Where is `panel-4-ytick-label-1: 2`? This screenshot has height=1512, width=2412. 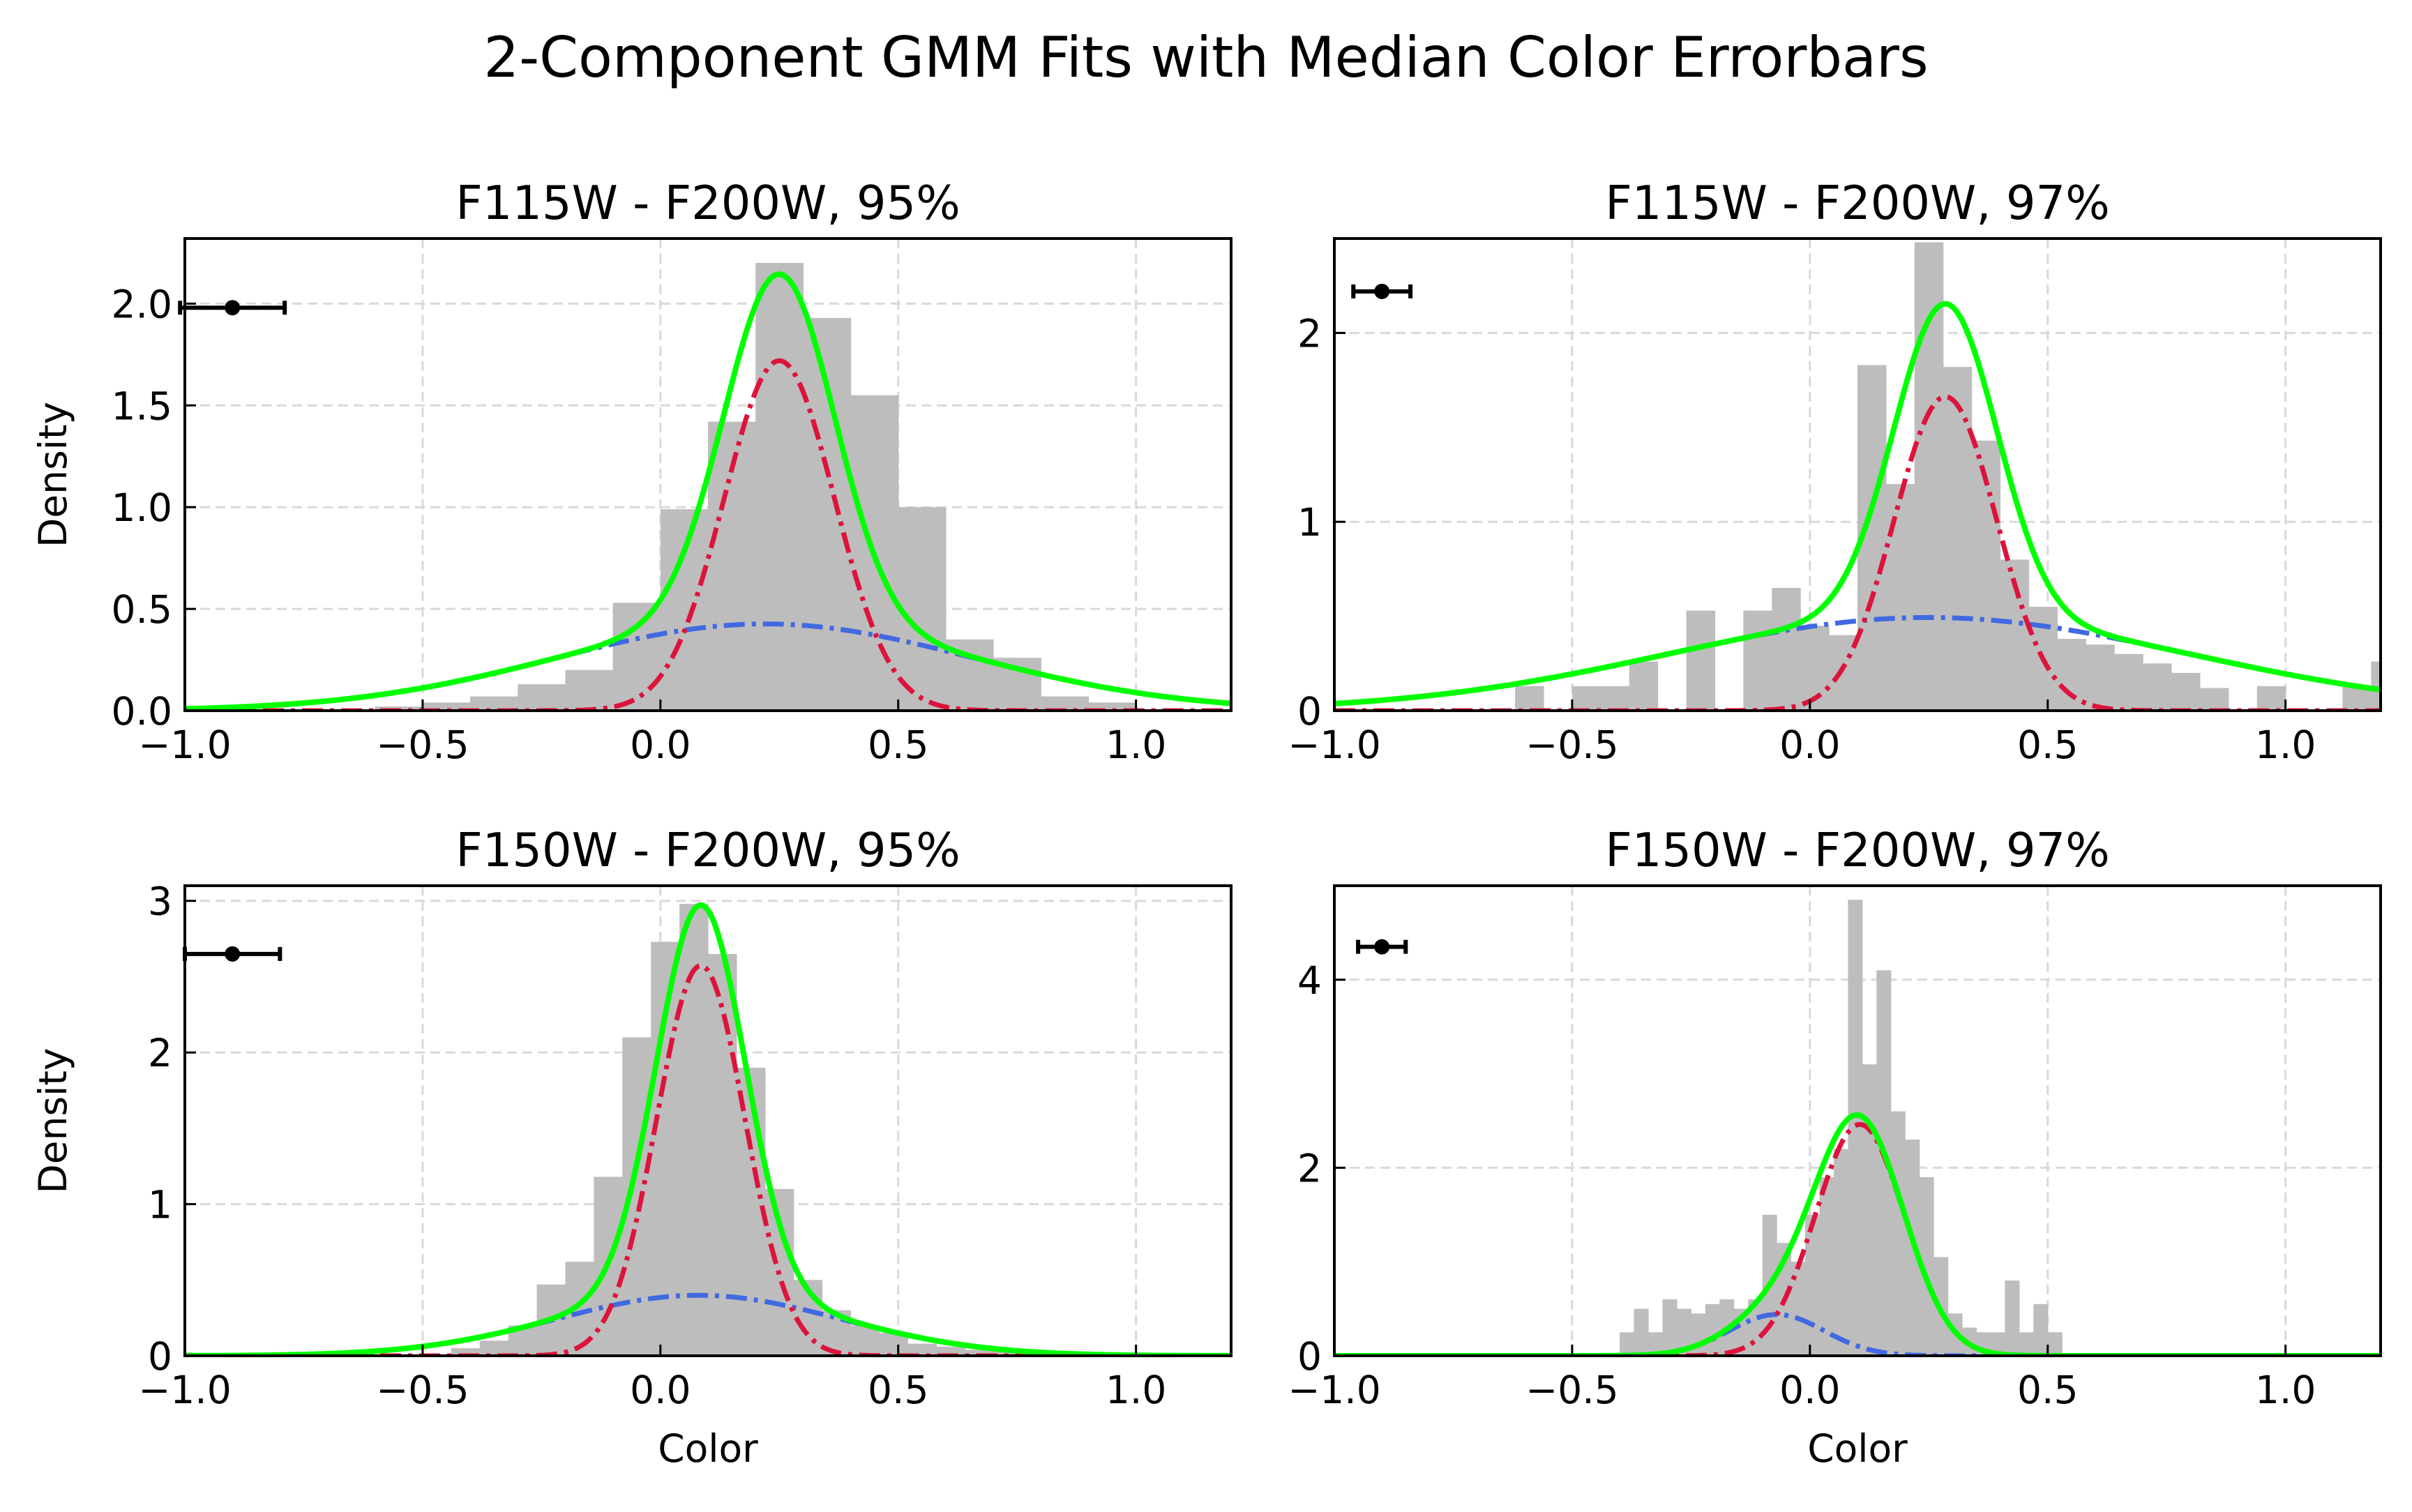 panel-4-ytick-label-1: 2 is located at coordinates (1309, 1168).